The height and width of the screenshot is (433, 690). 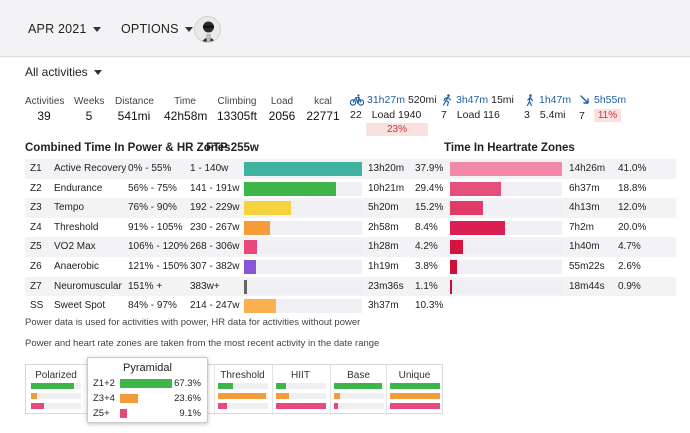 I want to click on other-percent-badge: 11%, so click(x=607, y=115).